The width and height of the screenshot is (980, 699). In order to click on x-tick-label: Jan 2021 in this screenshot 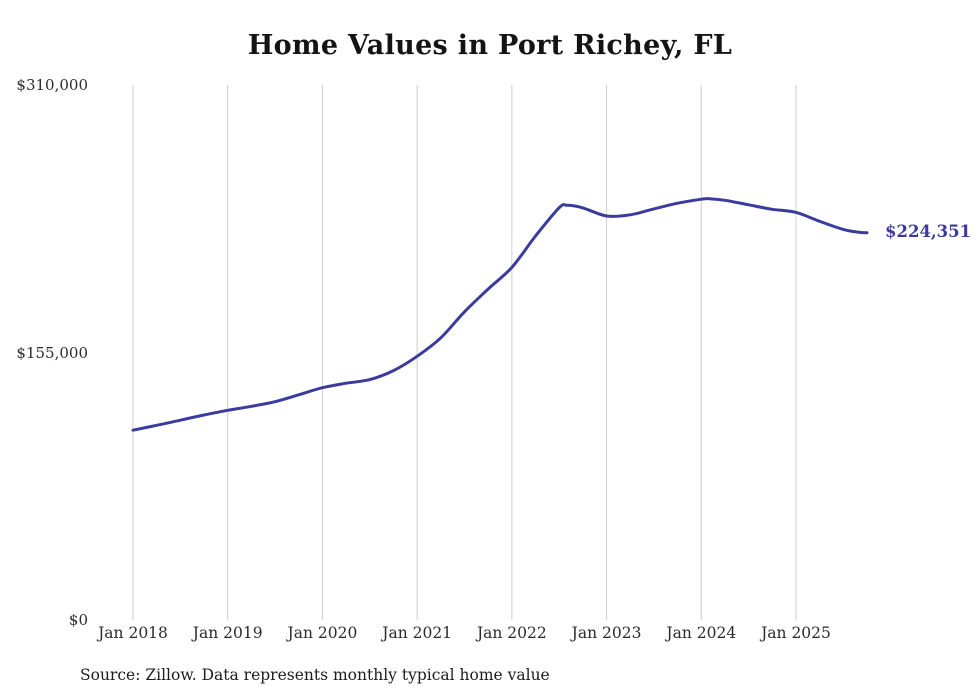, I will do `click(417, 633)`.